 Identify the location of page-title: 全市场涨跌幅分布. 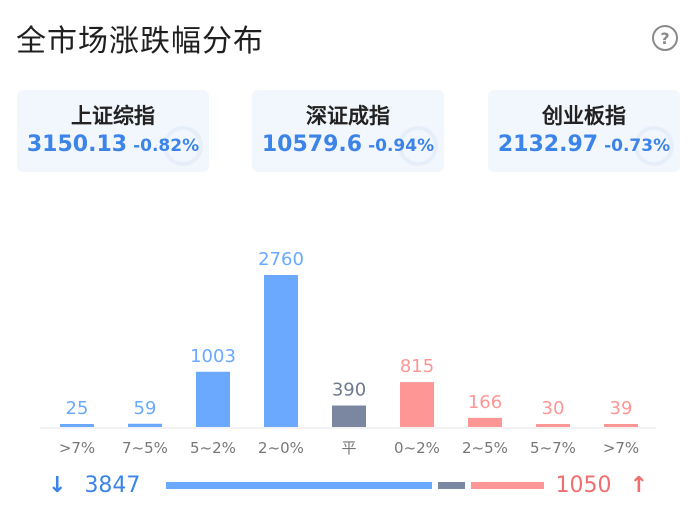
(140, 41).